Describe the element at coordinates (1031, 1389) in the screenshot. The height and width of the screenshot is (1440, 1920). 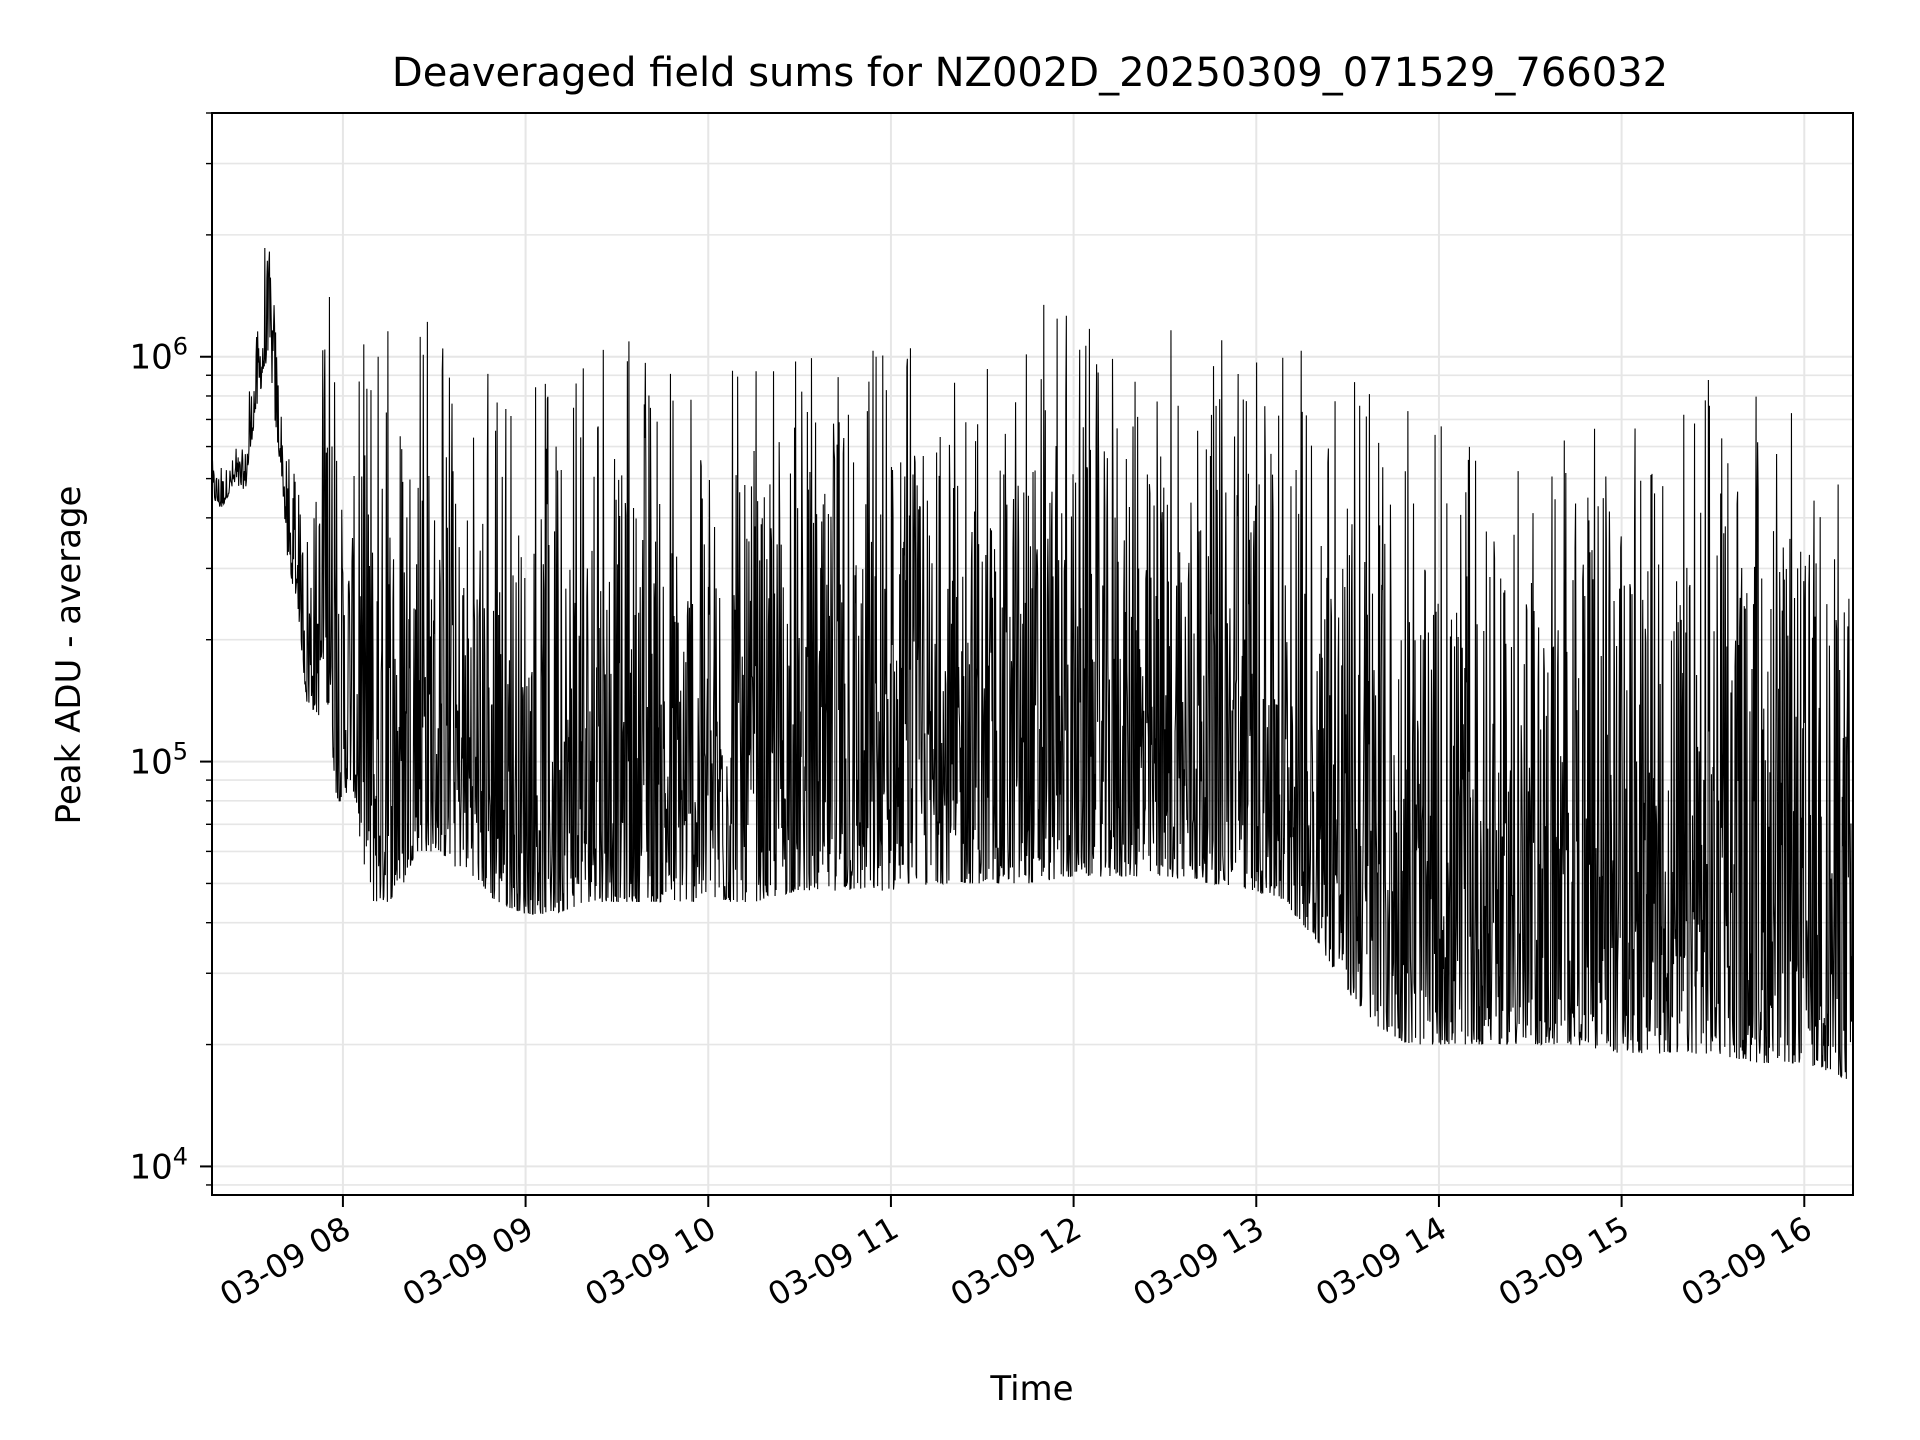
I see `x-axis-label: Time` at that location.